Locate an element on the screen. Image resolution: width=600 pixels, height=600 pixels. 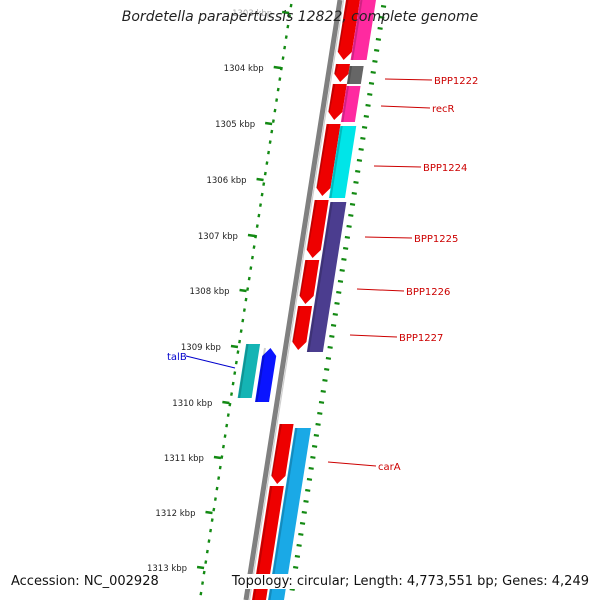
gene-label: BPP1225 is located at coordinates (436, 239).